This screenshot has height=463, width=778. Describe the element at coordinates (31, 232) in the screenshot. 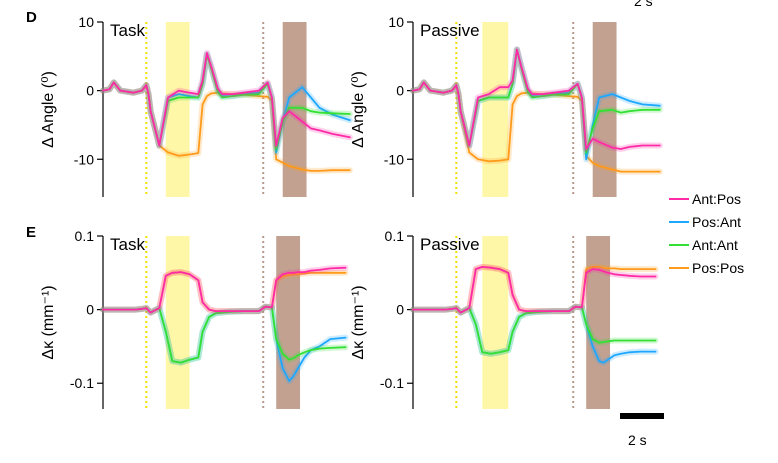

I see `panel-label-e: E` at that location.